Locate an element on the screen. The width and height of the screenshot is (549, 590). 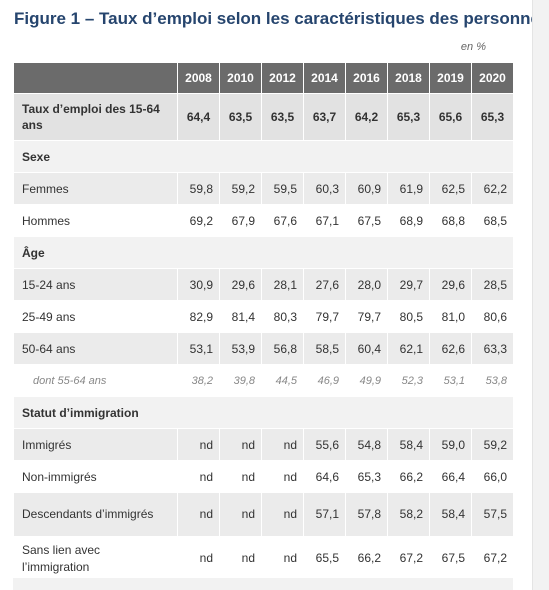
value-cell: 28,5 is located at coordinates (492, 284).